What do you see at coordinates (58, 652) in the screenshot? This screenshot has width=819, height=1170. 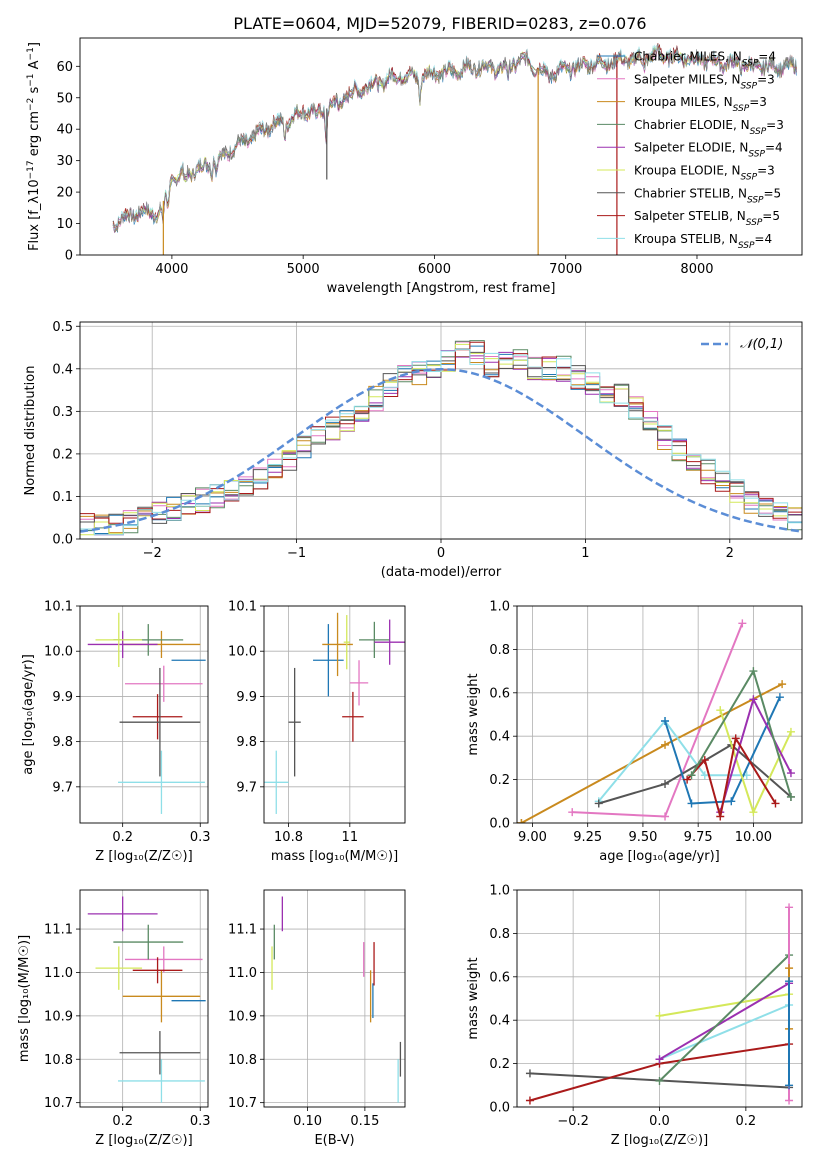 I see `y-tick-label: 10.0` at bounding box center [58, 652].